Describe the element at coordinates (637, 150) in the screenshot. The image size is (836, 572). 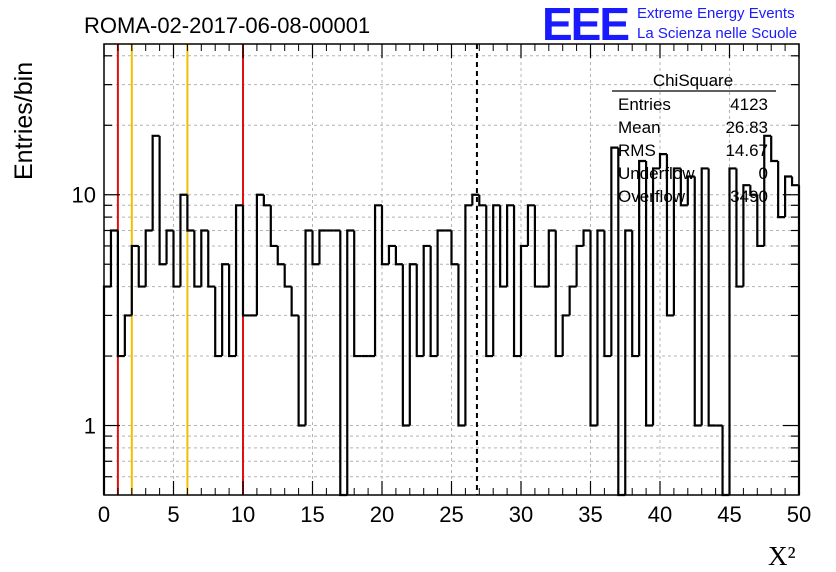
I see `stats-label-rms: RMS` at that location.